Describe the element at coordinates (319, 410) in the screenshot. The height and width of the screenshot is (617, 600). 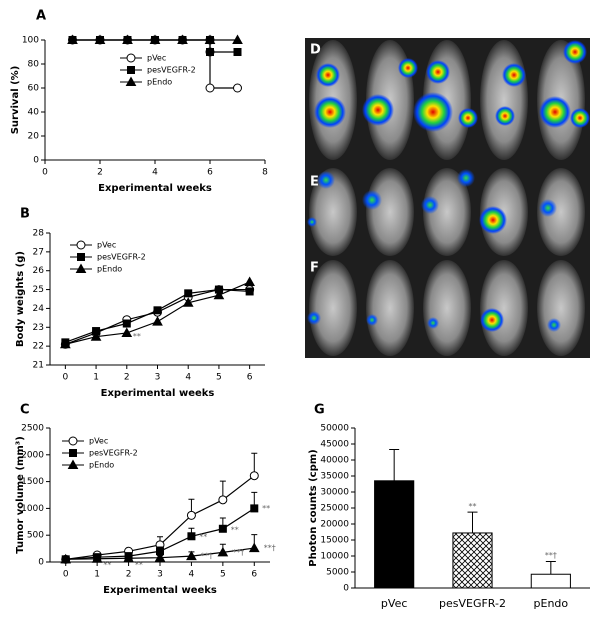
I see `panel-letter: G` at that location.